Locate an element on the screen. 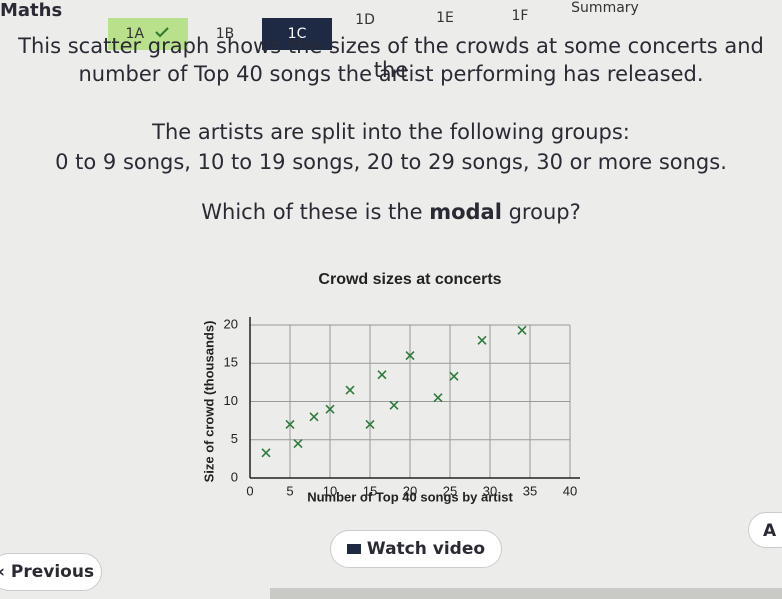  question-prompt: Which of these is the modal group? is located at coordinates (391, 212).